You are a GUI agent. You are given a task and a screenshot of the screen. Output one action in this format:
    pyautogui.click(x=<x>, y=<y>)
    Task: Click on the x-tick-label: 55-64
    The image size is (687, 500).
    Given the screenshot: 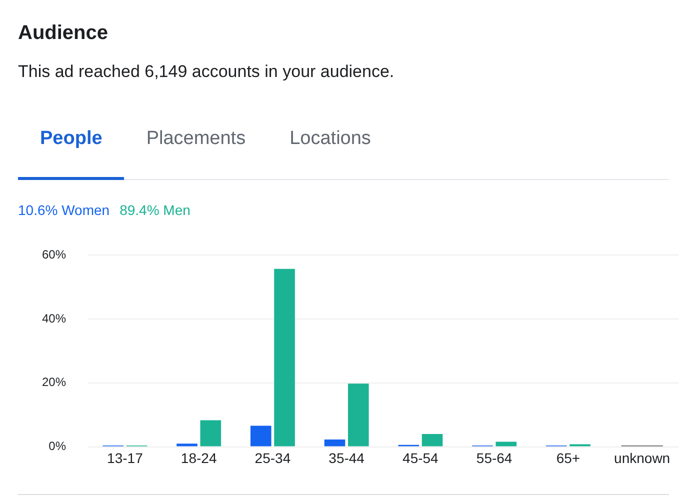 What is the action you would take?
    pyautogui.click(x=494, y=458)
    